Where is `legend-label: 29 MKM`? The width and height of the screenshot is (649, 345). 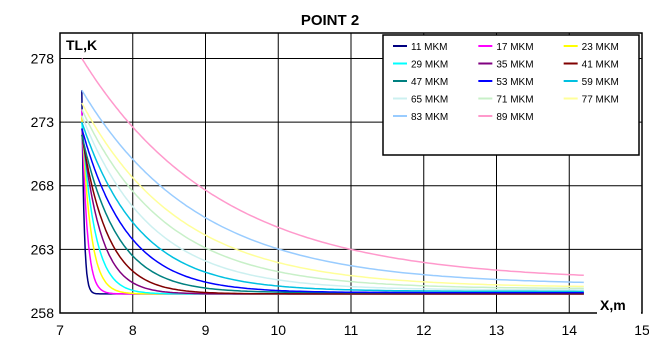
legend-label: 29 MKM is located at coordinates (429, 65).